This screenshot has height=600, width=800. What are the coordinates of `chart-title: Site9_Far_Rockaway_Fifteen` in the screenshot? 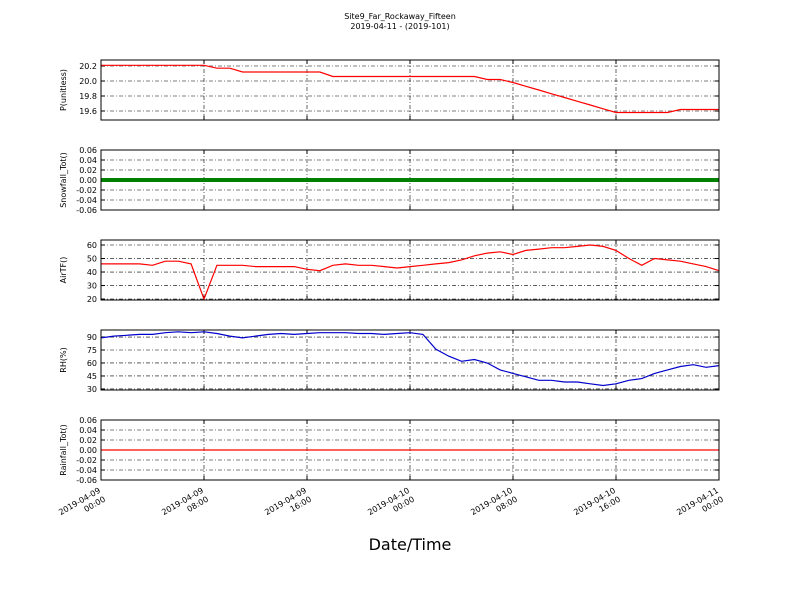 It's located at (400, 16).